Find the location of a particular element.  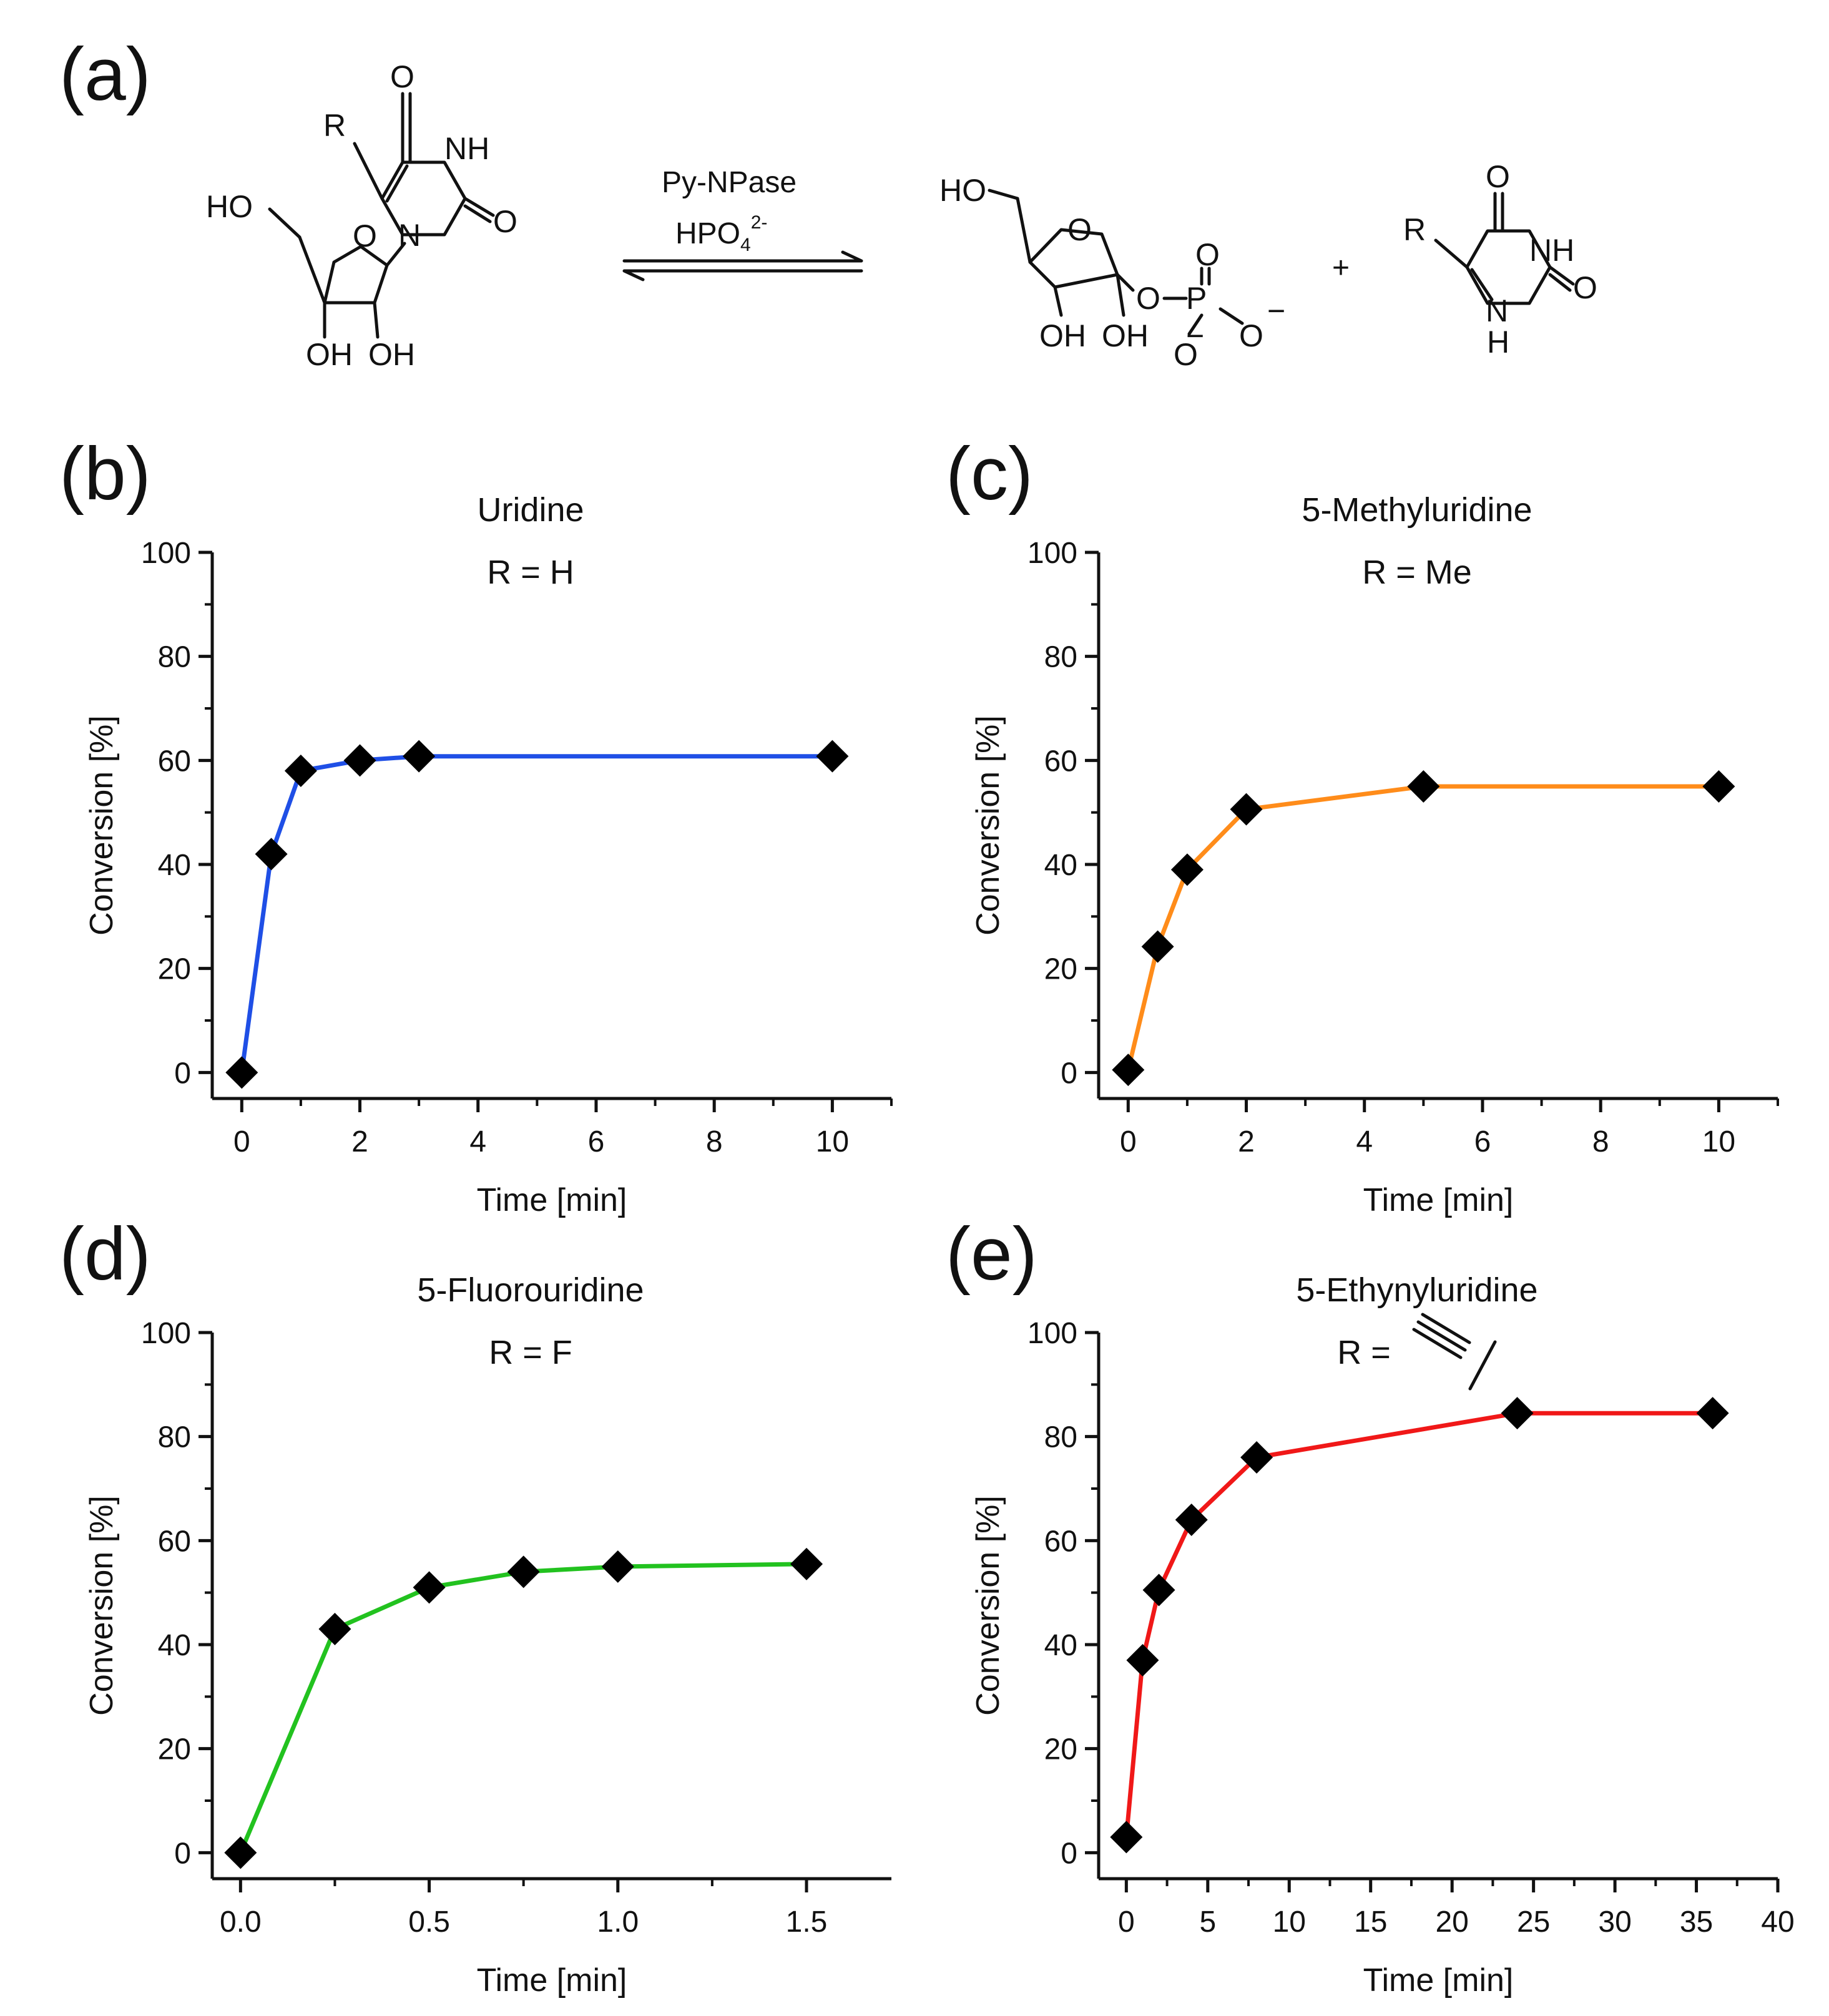

plus-sign: + is located at coordinates (1341, 268).